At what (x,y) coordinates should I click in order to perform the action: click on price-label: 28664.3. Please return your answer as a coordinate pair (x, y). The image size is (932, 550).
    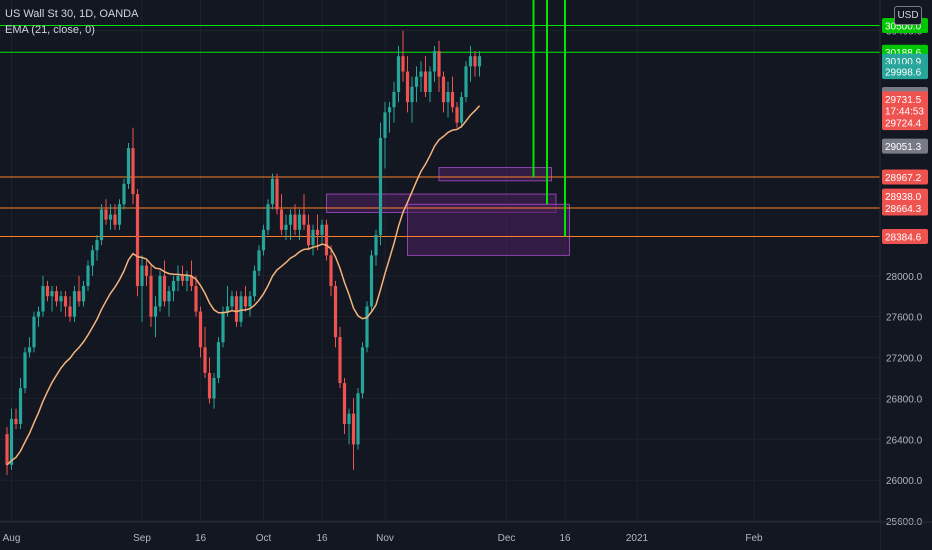
    Looking at the image, I should click on (903, 209).